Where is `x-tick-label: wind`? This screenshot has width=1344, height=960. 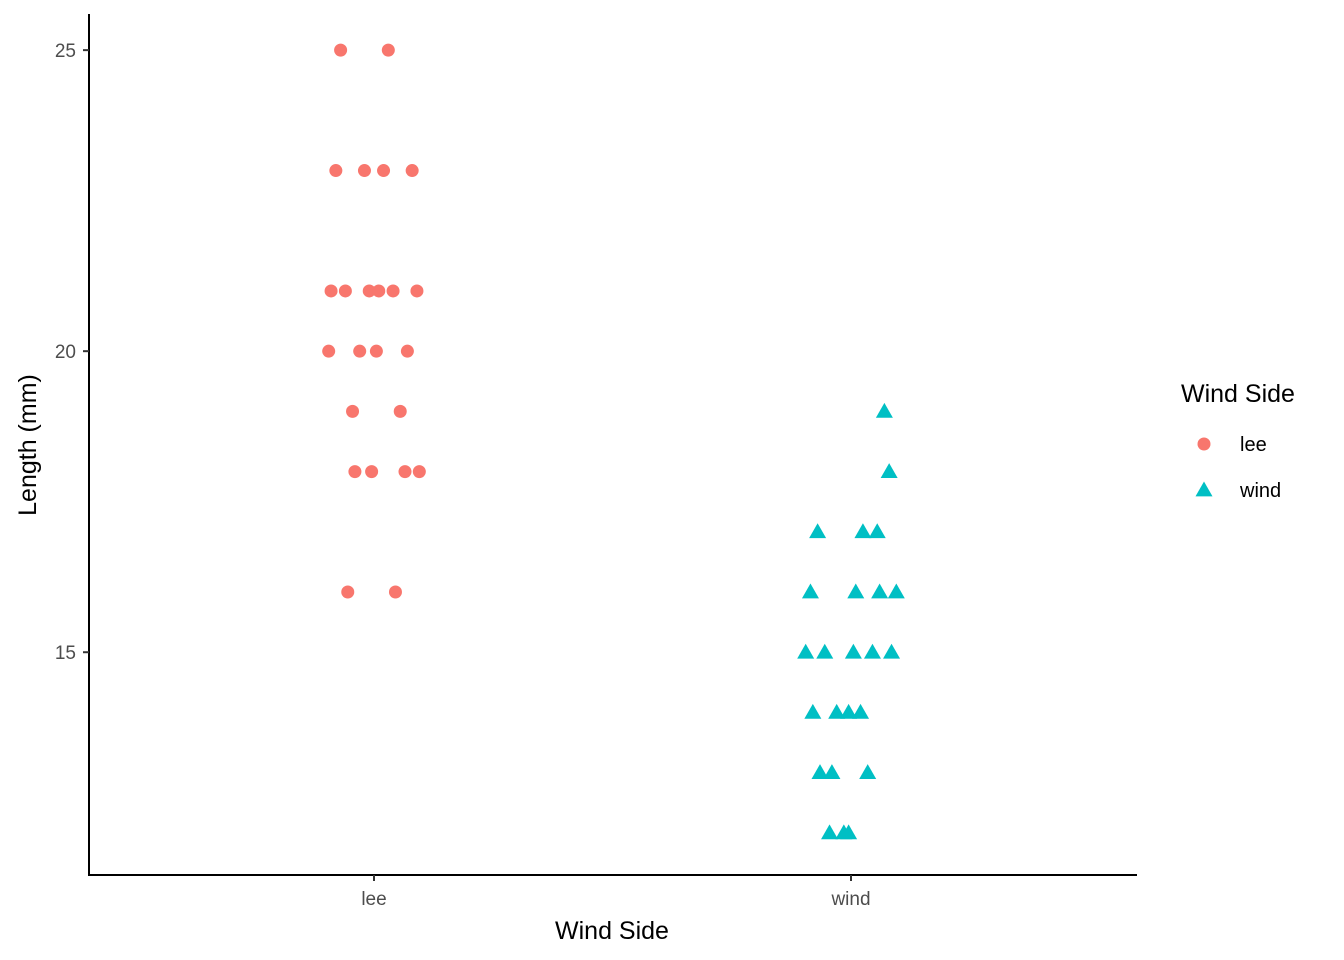 x-tick-label: wind is located at coordinates (850, 899).